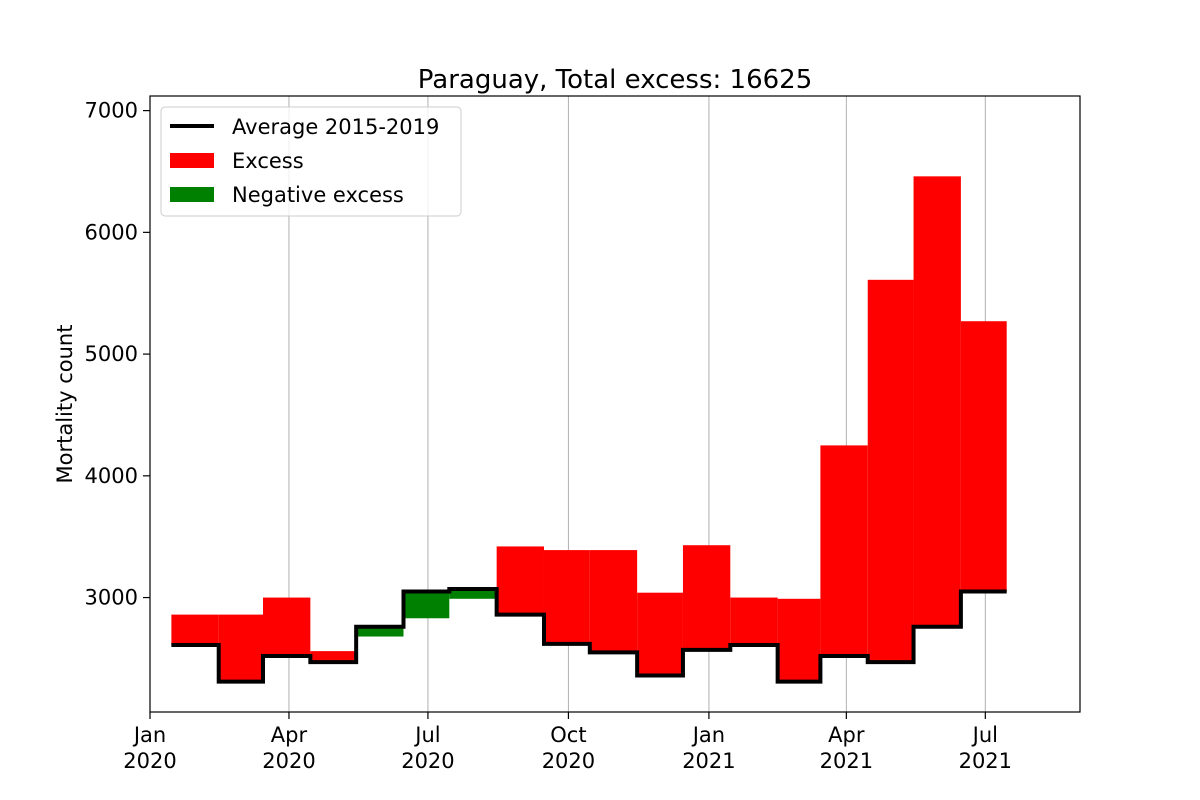 The height and width of the screenshot is (800, 1200). I want to click on chart-title: Paraguay, Total excess: 16625, so click(615, 80).